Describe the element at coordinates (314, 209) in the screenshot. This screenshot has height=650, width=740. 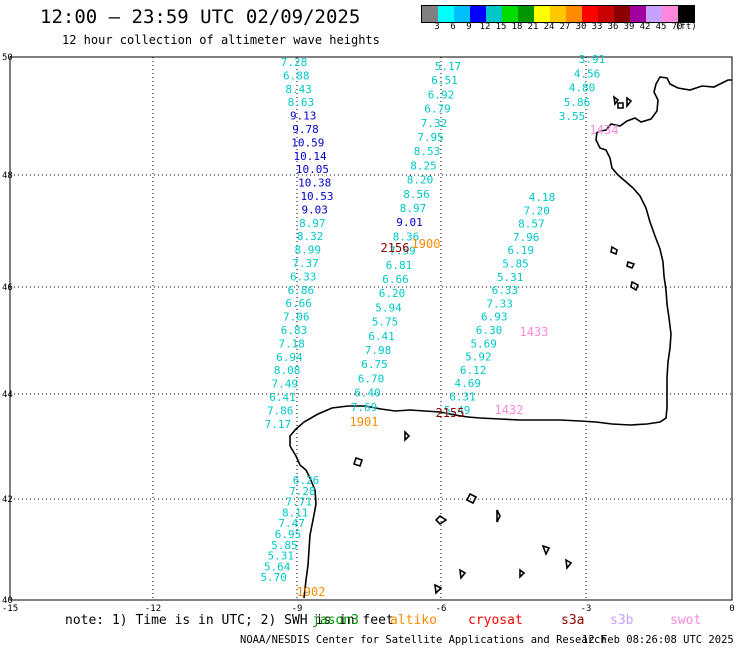
I see `wave-height-label: 9.03` at that location.